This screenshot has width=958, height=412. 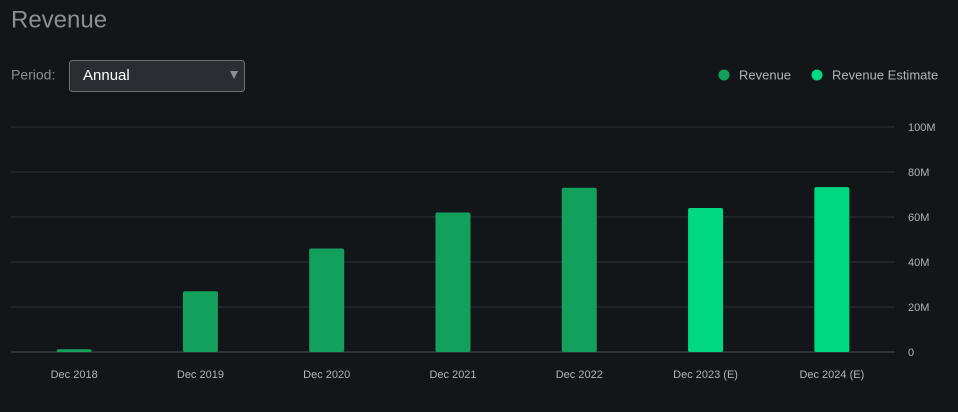 I want to click on y-tick-label: 80M, so click(x=918, y=173).